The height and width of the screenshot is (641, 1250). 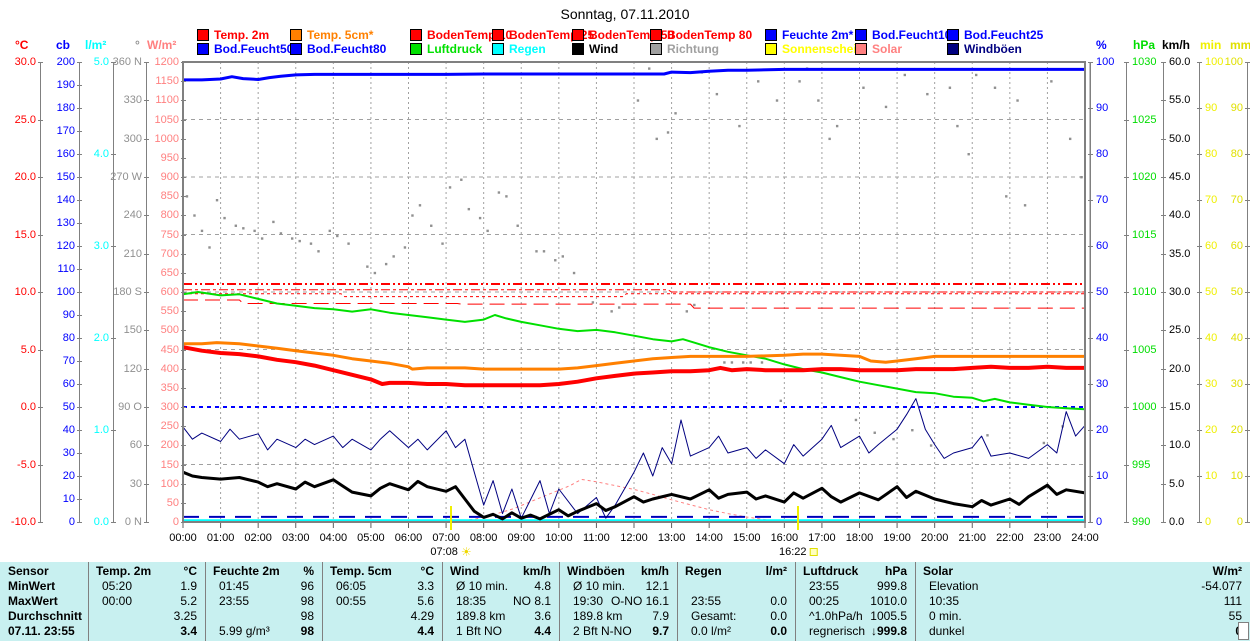 I want to click on table-cell-value: 5.6, so click(x=425, y=601).